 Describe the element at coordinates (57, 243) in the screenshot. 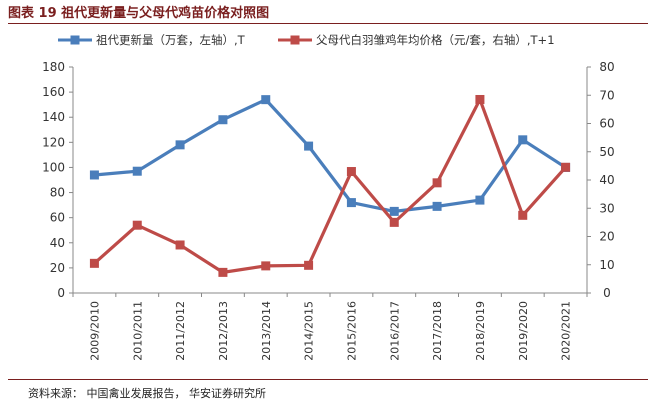

I see `left-axis-tick-label: 40` at that location.